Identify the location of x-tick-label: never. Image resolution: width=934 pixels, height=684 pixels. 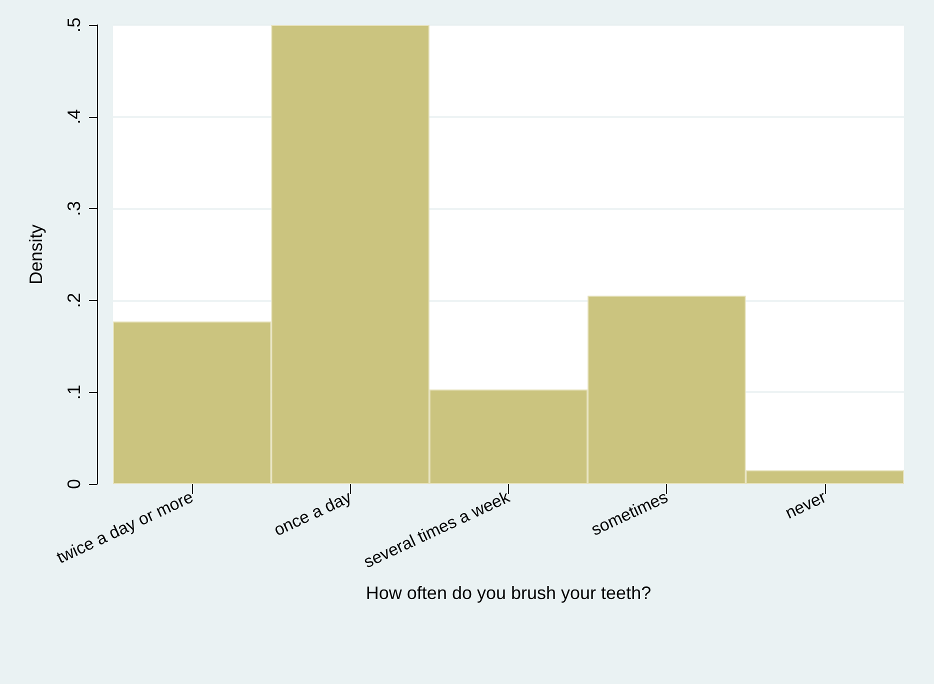
(806, 505).